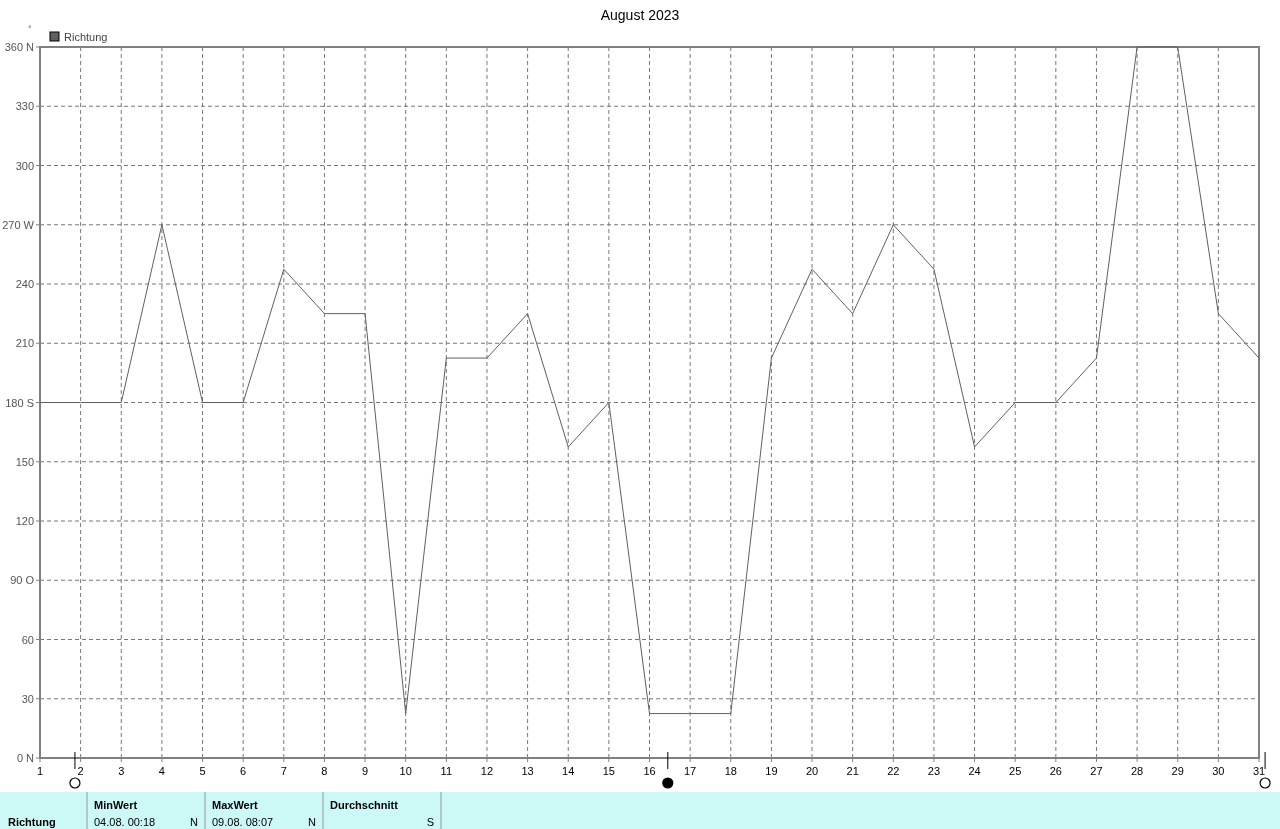  I want to click on x-tick-label: 1, so click(40, 771).